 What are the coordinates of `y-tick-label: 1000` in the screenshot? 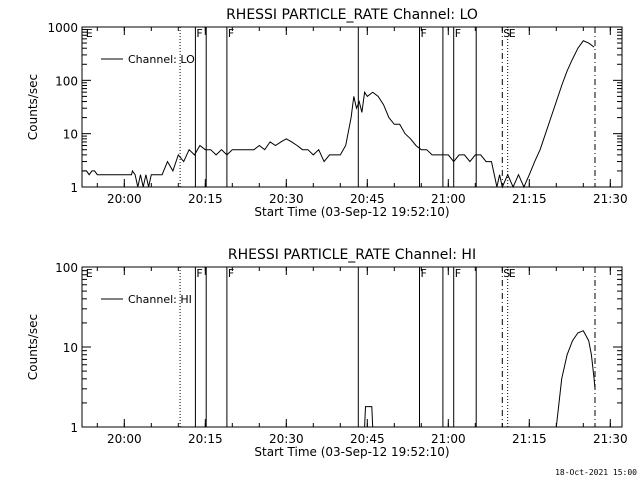 It's located at (62, 28).